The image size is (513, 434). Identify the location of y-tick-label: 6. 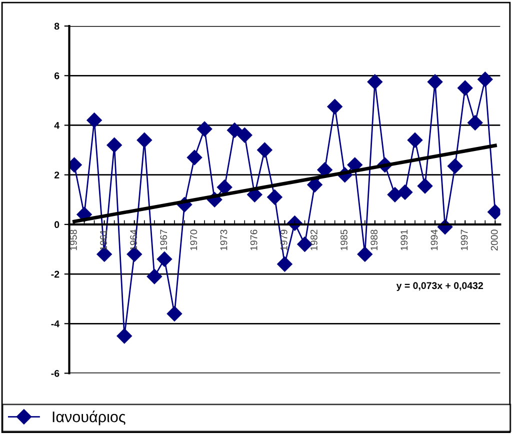
(57, 76).